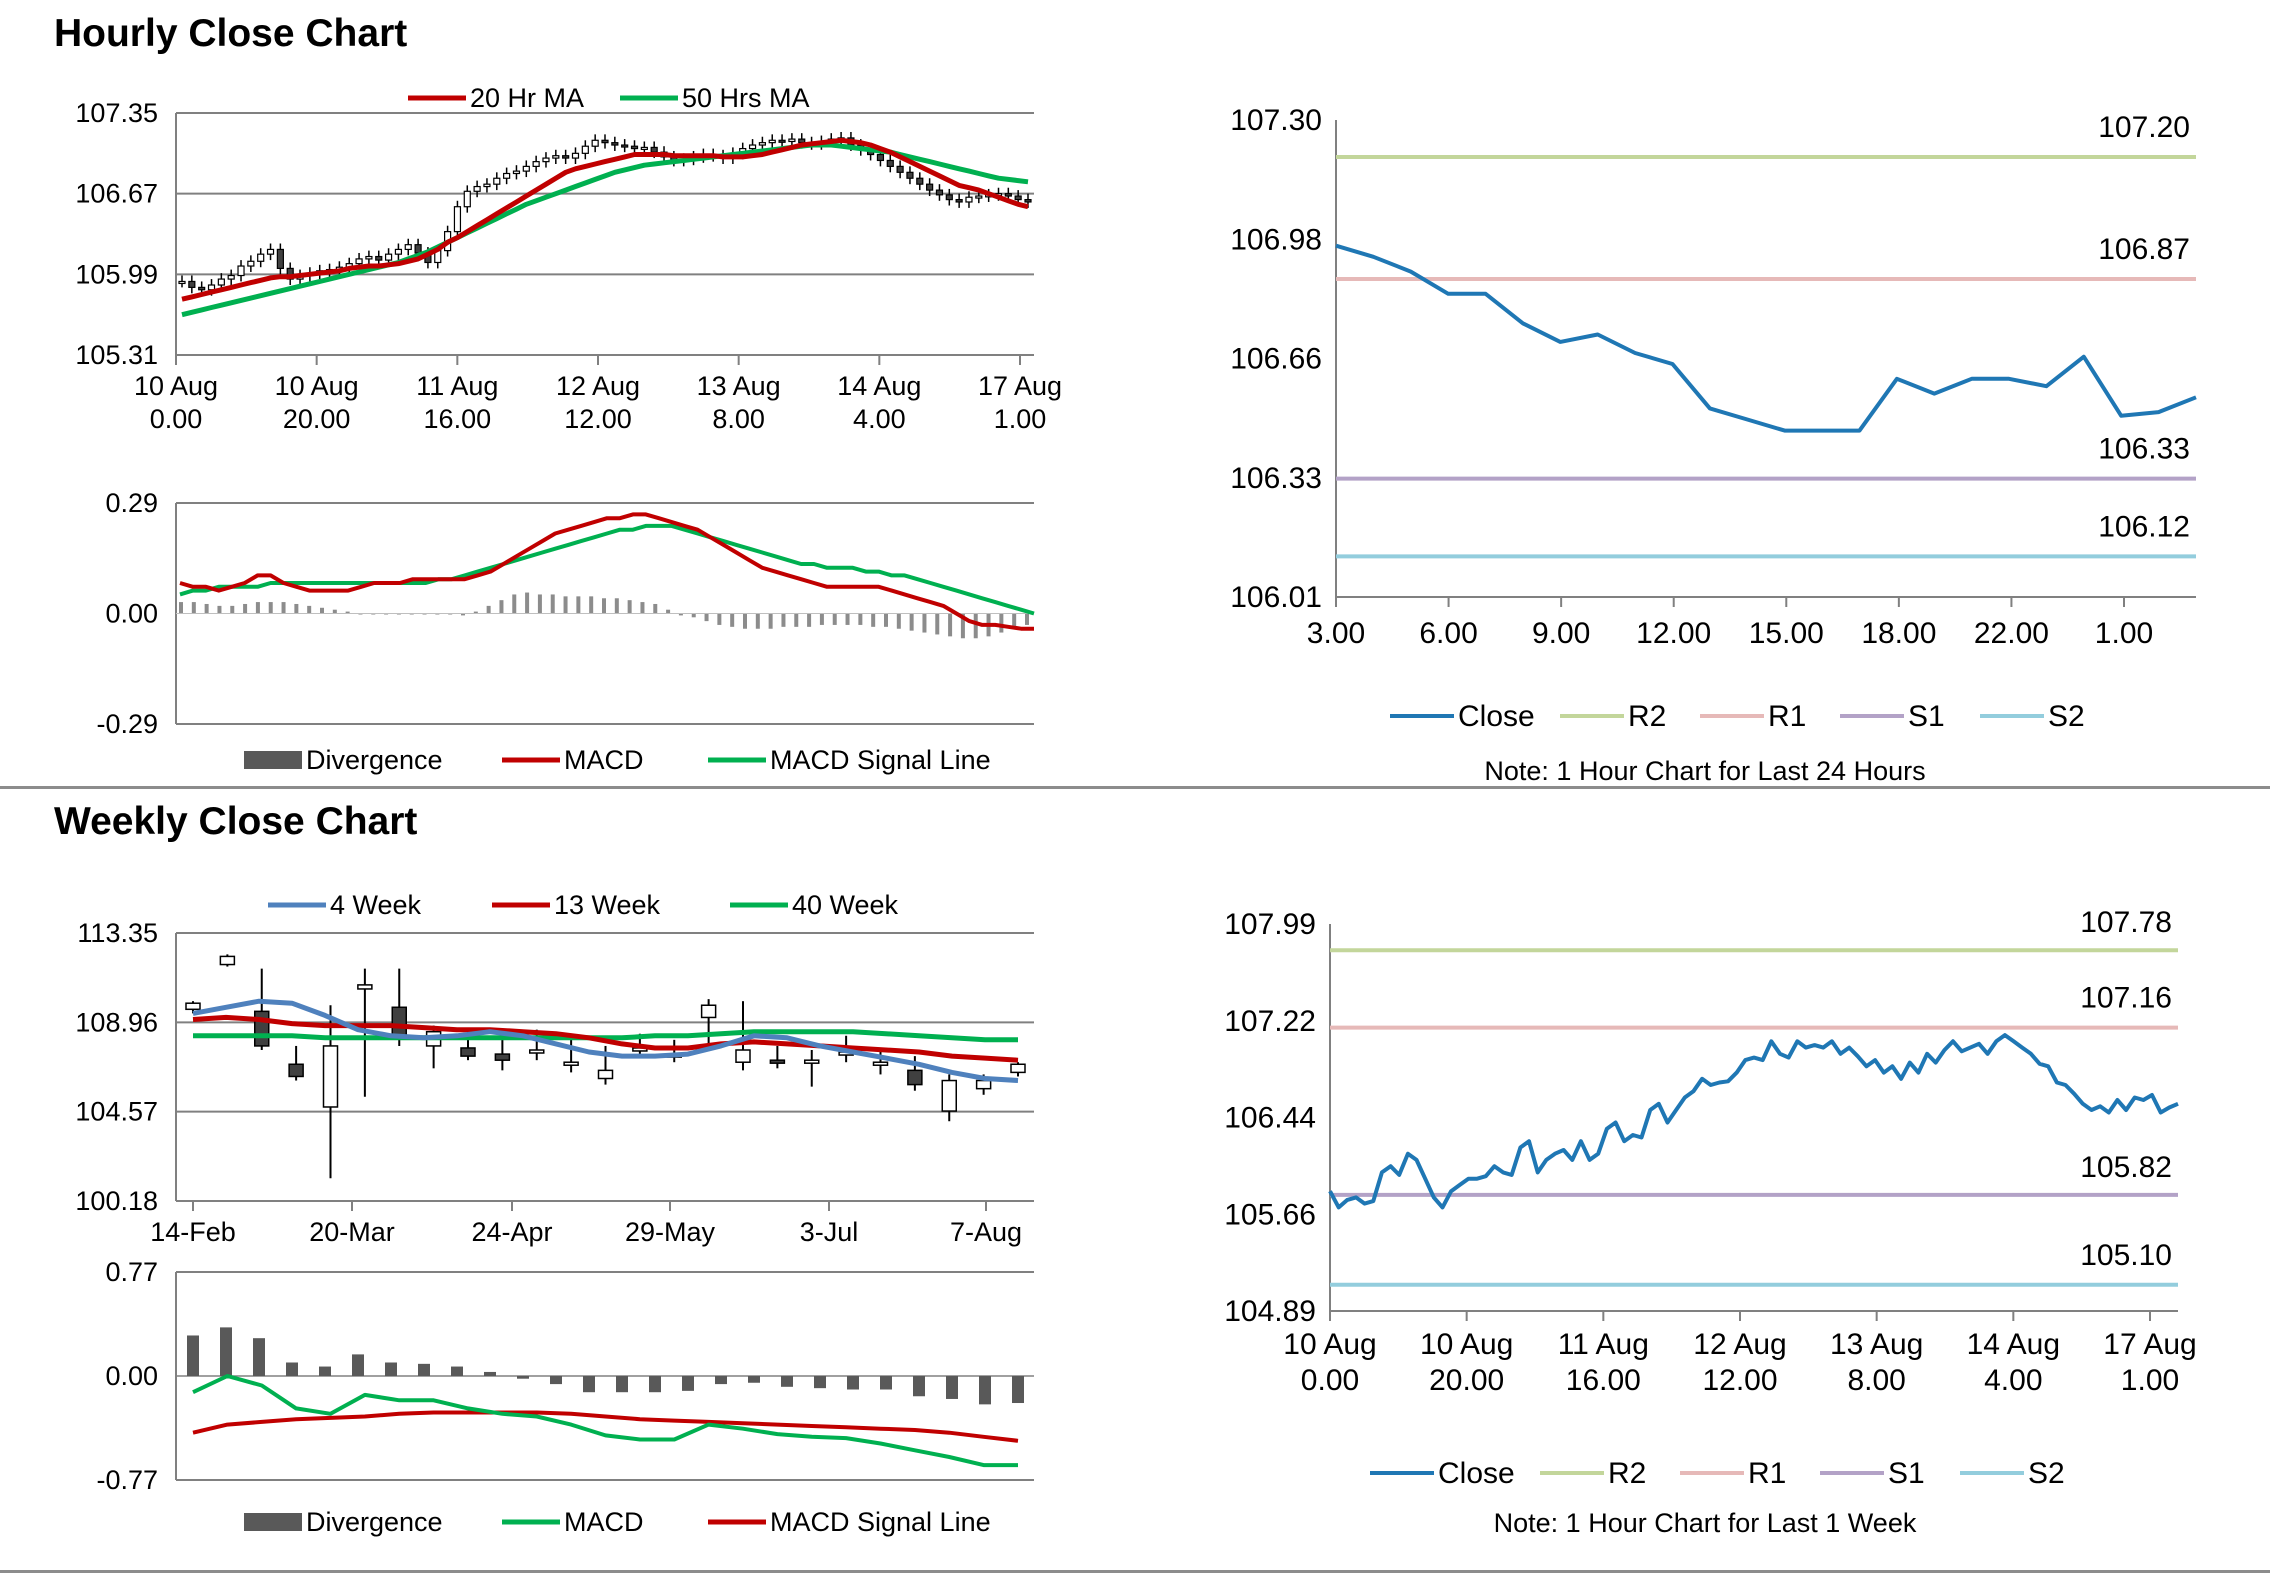 This screenshot has height=1577, width=2291. Describe the element at coordinates (2144, 526) in the screenshot. I see `hourly-pivot-level-label-s2: 106.12` at that location.